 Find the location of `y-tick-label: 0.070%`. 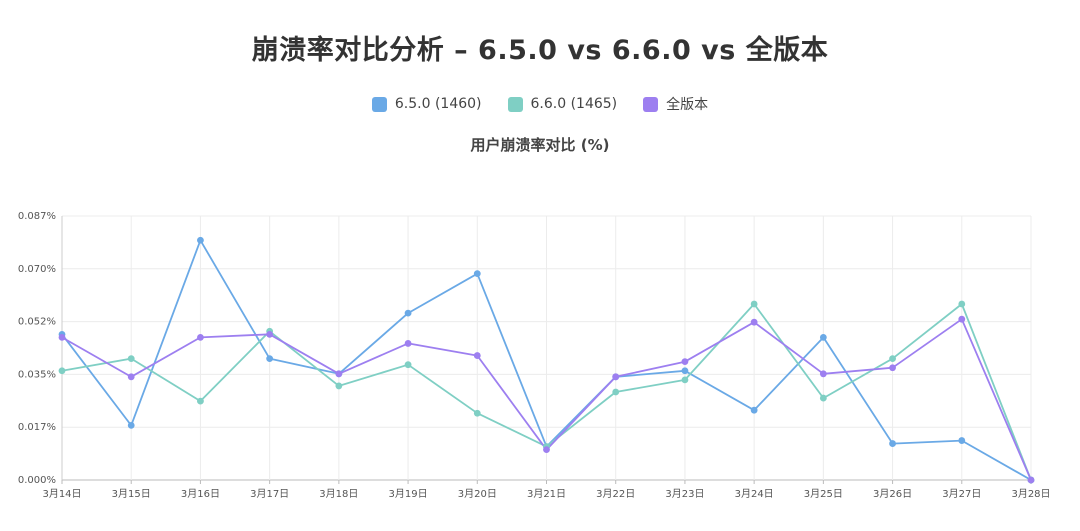

y-tick-label: 0.070% is located at coordinates (37, 269).